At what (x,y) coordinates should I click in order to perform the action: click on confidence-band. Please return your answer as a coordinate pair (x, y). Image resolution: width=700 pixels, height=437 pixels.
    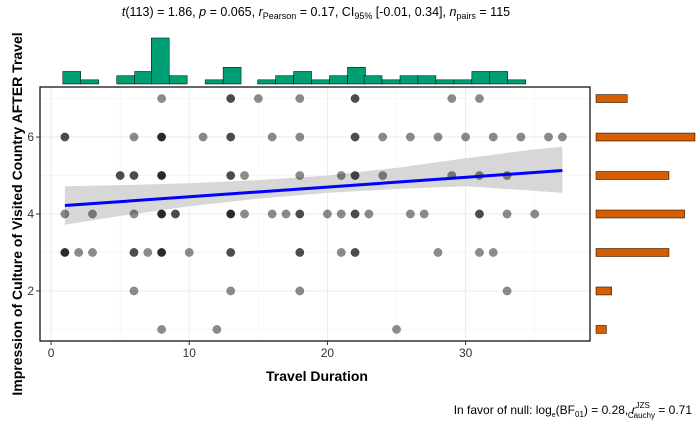
    Looking at the image, I should click on (313, 185).